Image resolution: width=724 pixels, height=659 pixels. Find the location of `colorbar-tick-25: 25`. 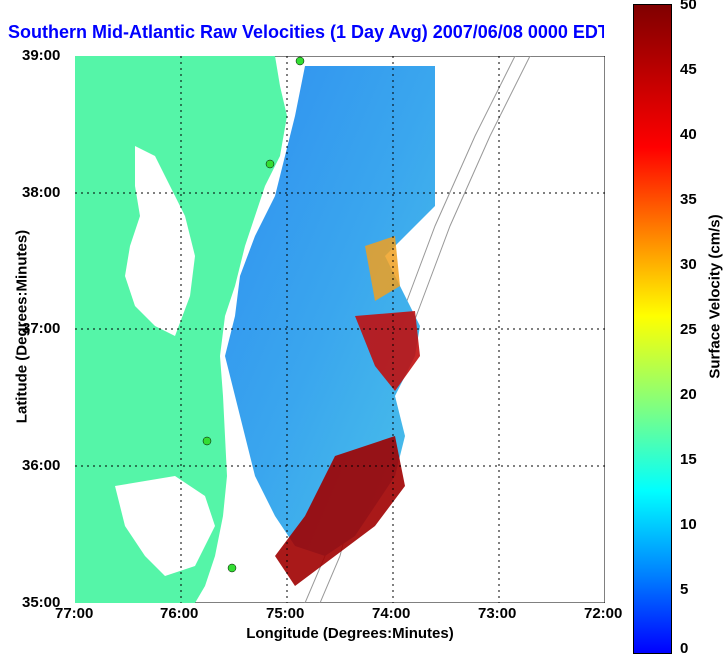

colorbar-tick-25: 25 is located at coordinates (688, 329).